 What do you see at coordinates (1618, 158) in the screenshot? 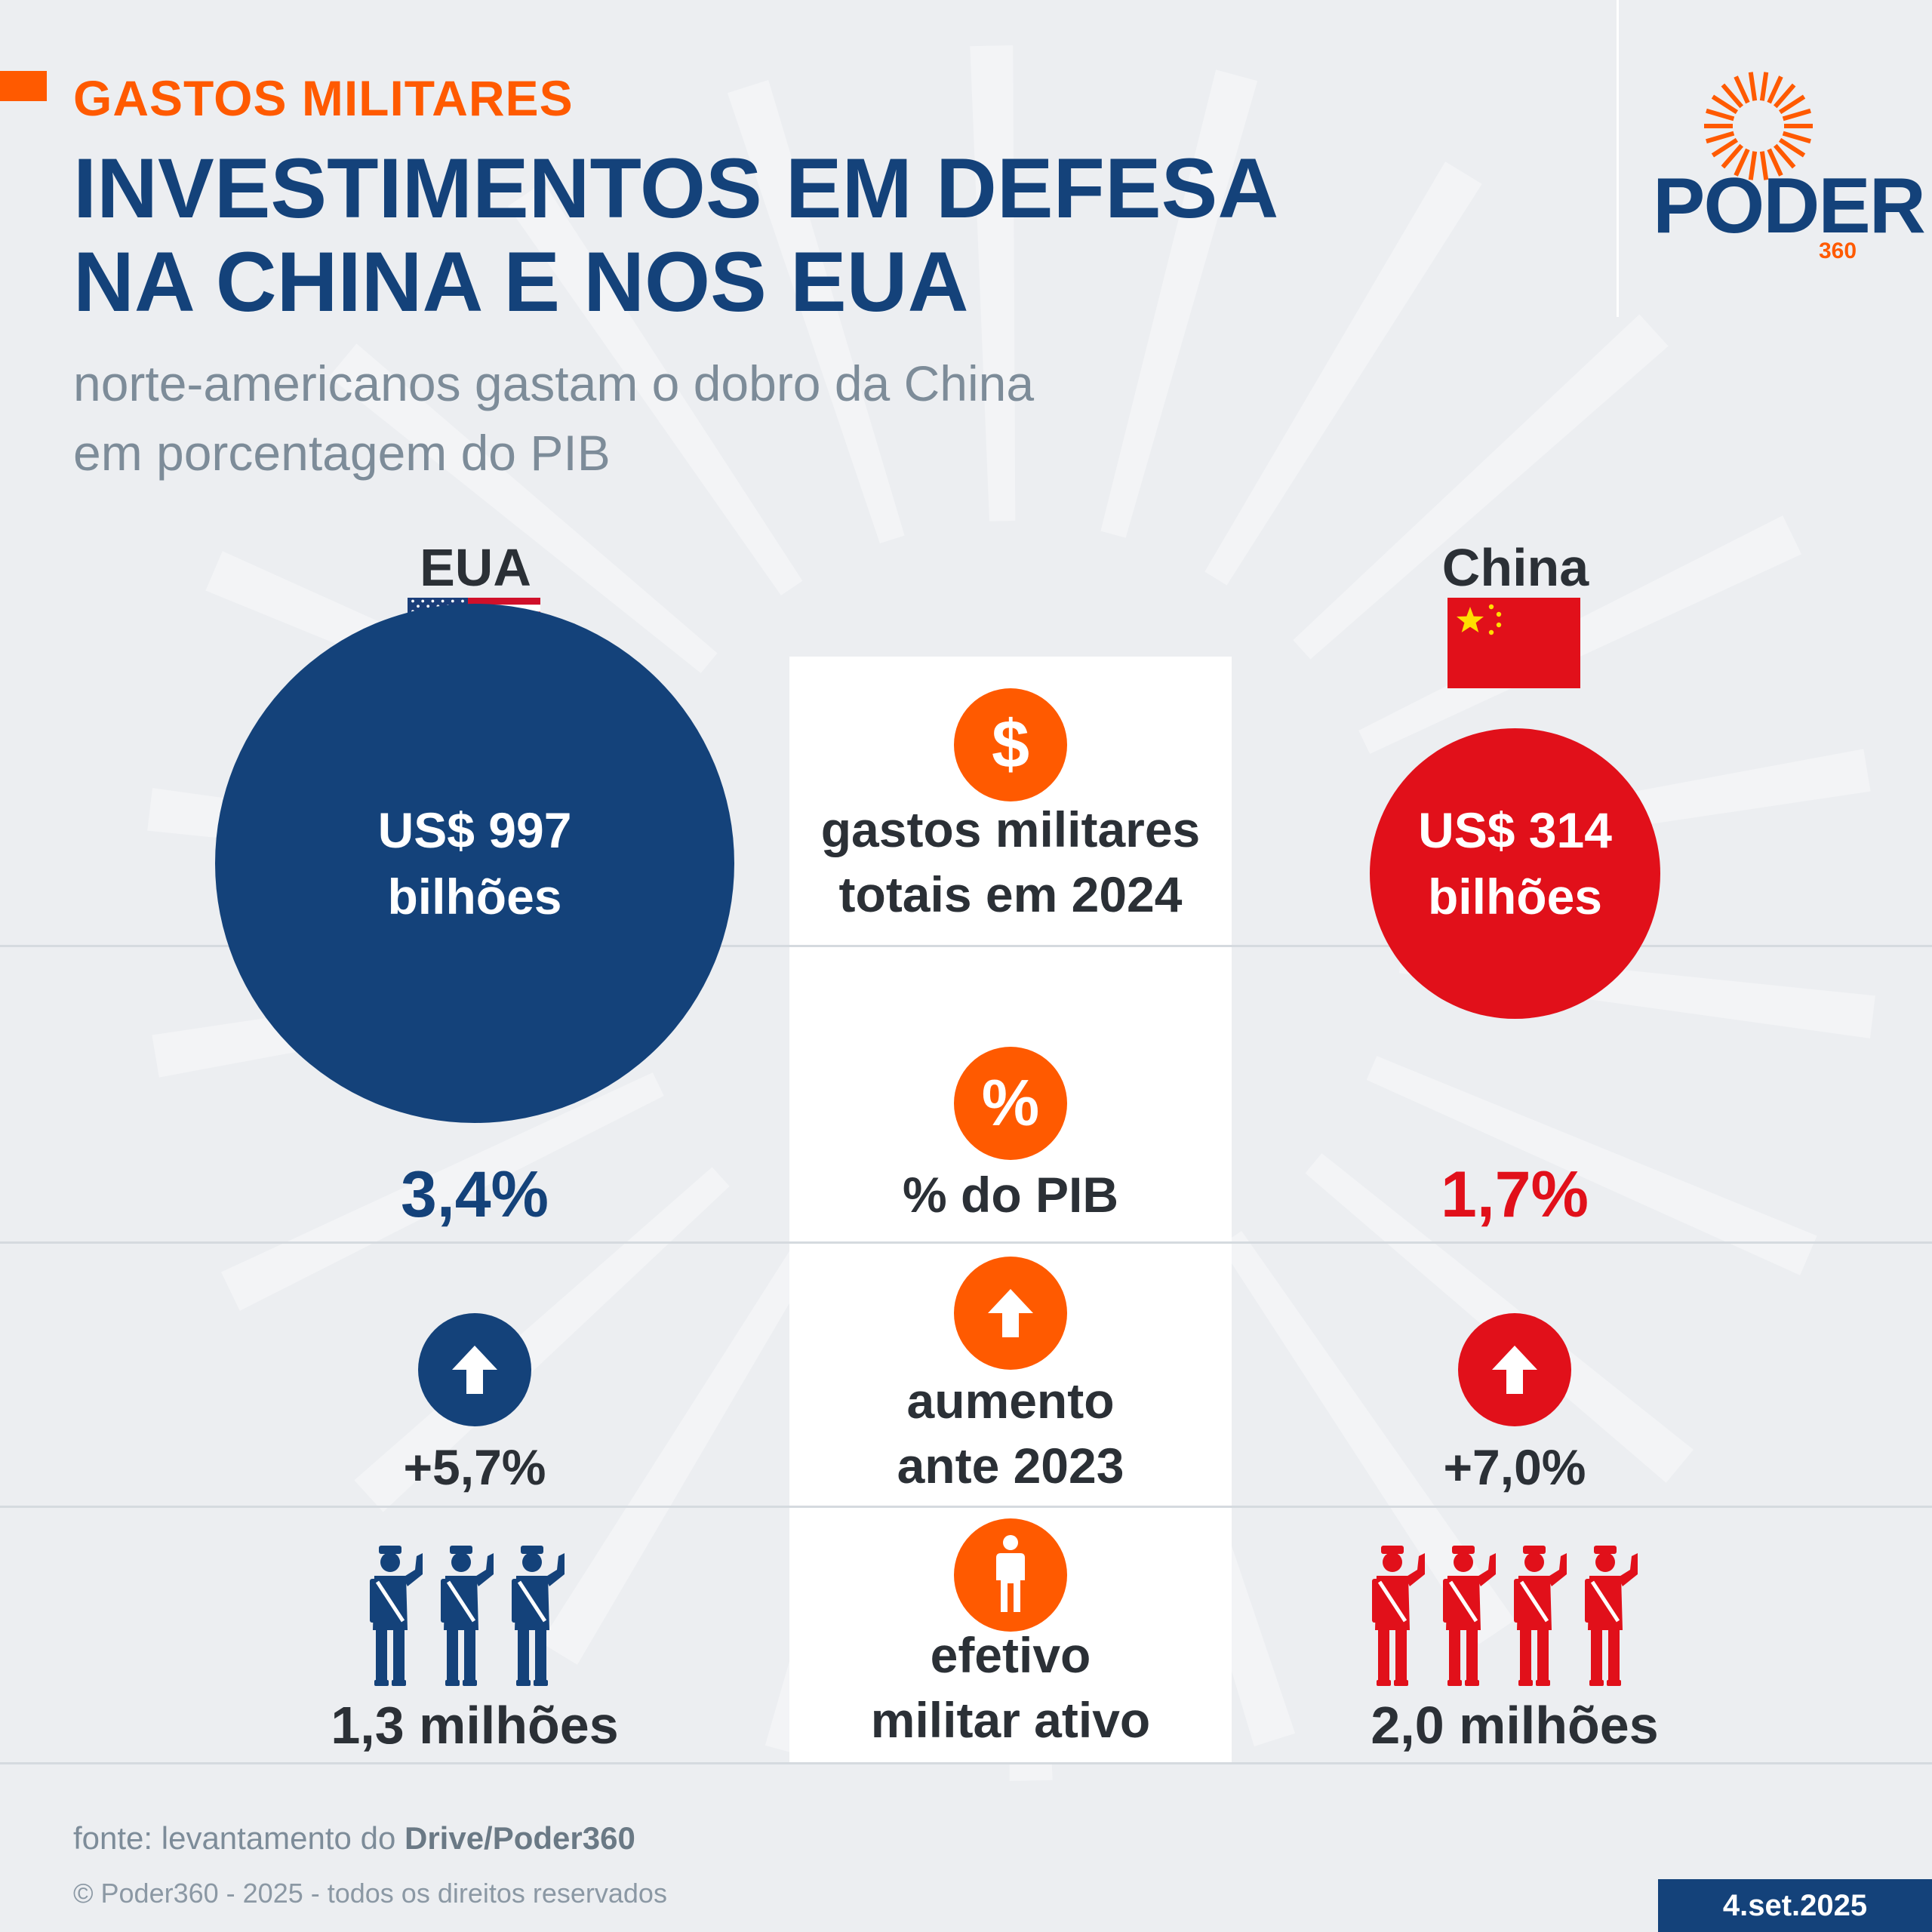
I see `header-divider` at bounding box center [1618, 158].